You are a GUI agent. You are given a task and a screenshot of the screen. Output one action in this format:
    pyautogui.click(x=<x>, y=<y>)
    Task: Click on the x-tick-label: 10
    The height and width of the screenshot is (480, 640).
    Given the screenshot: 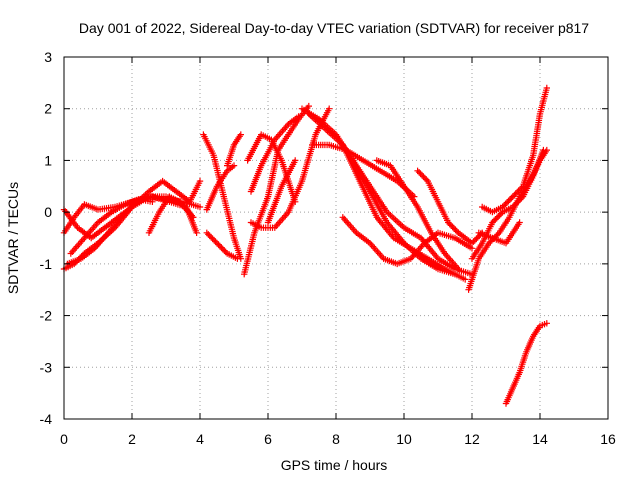 What is the action you would take?
    pyautogui.click(x=404, y=439)
    